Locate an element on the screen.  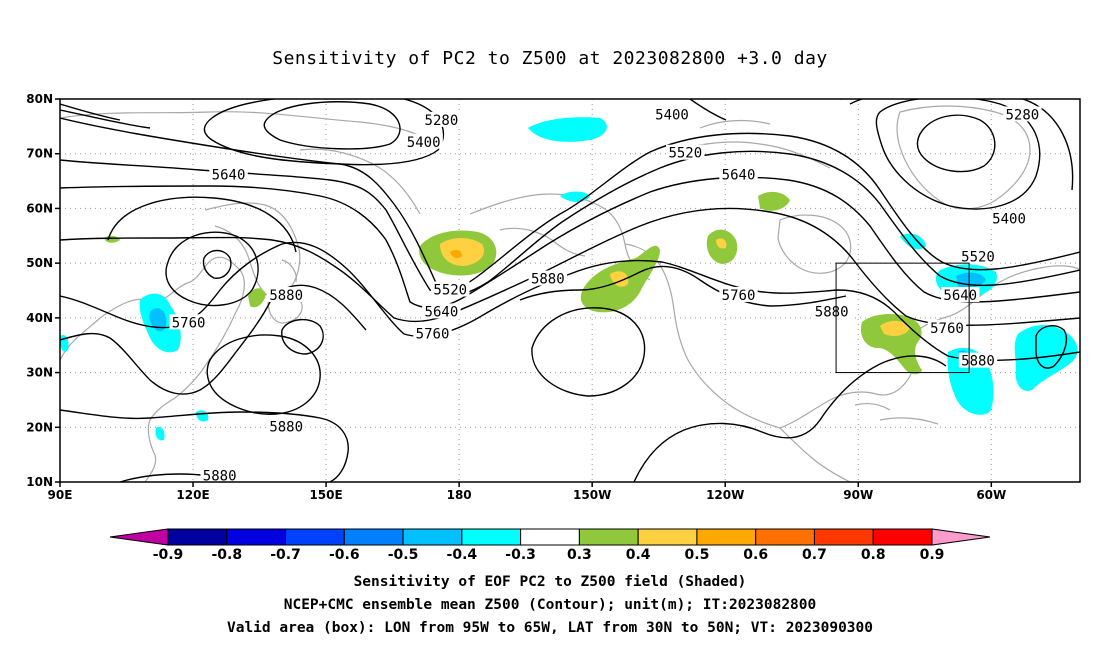
colorbar-label: 0.7 is located at coordinates (814, 555).